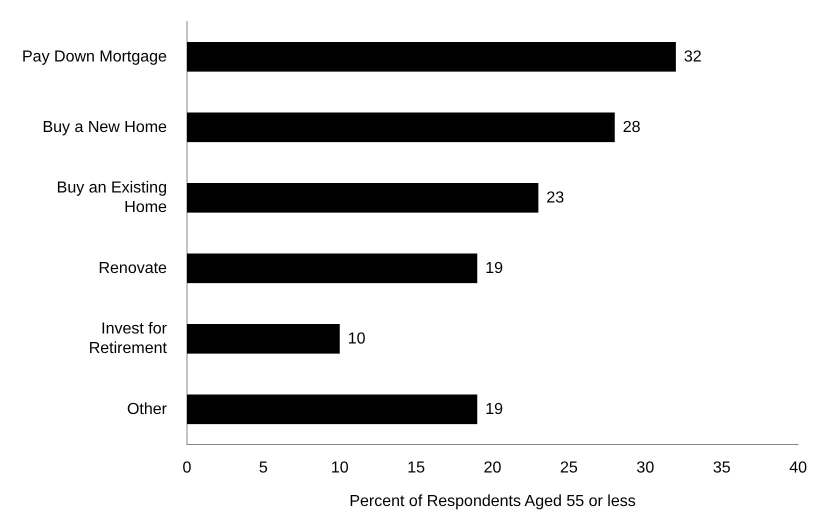 Image resolution: width=815 pixels, height=520 pixels. What do you see at coordinates (357, 339) in the screenshot?
I see `data-label: 10` at bounding box center [357, 339].